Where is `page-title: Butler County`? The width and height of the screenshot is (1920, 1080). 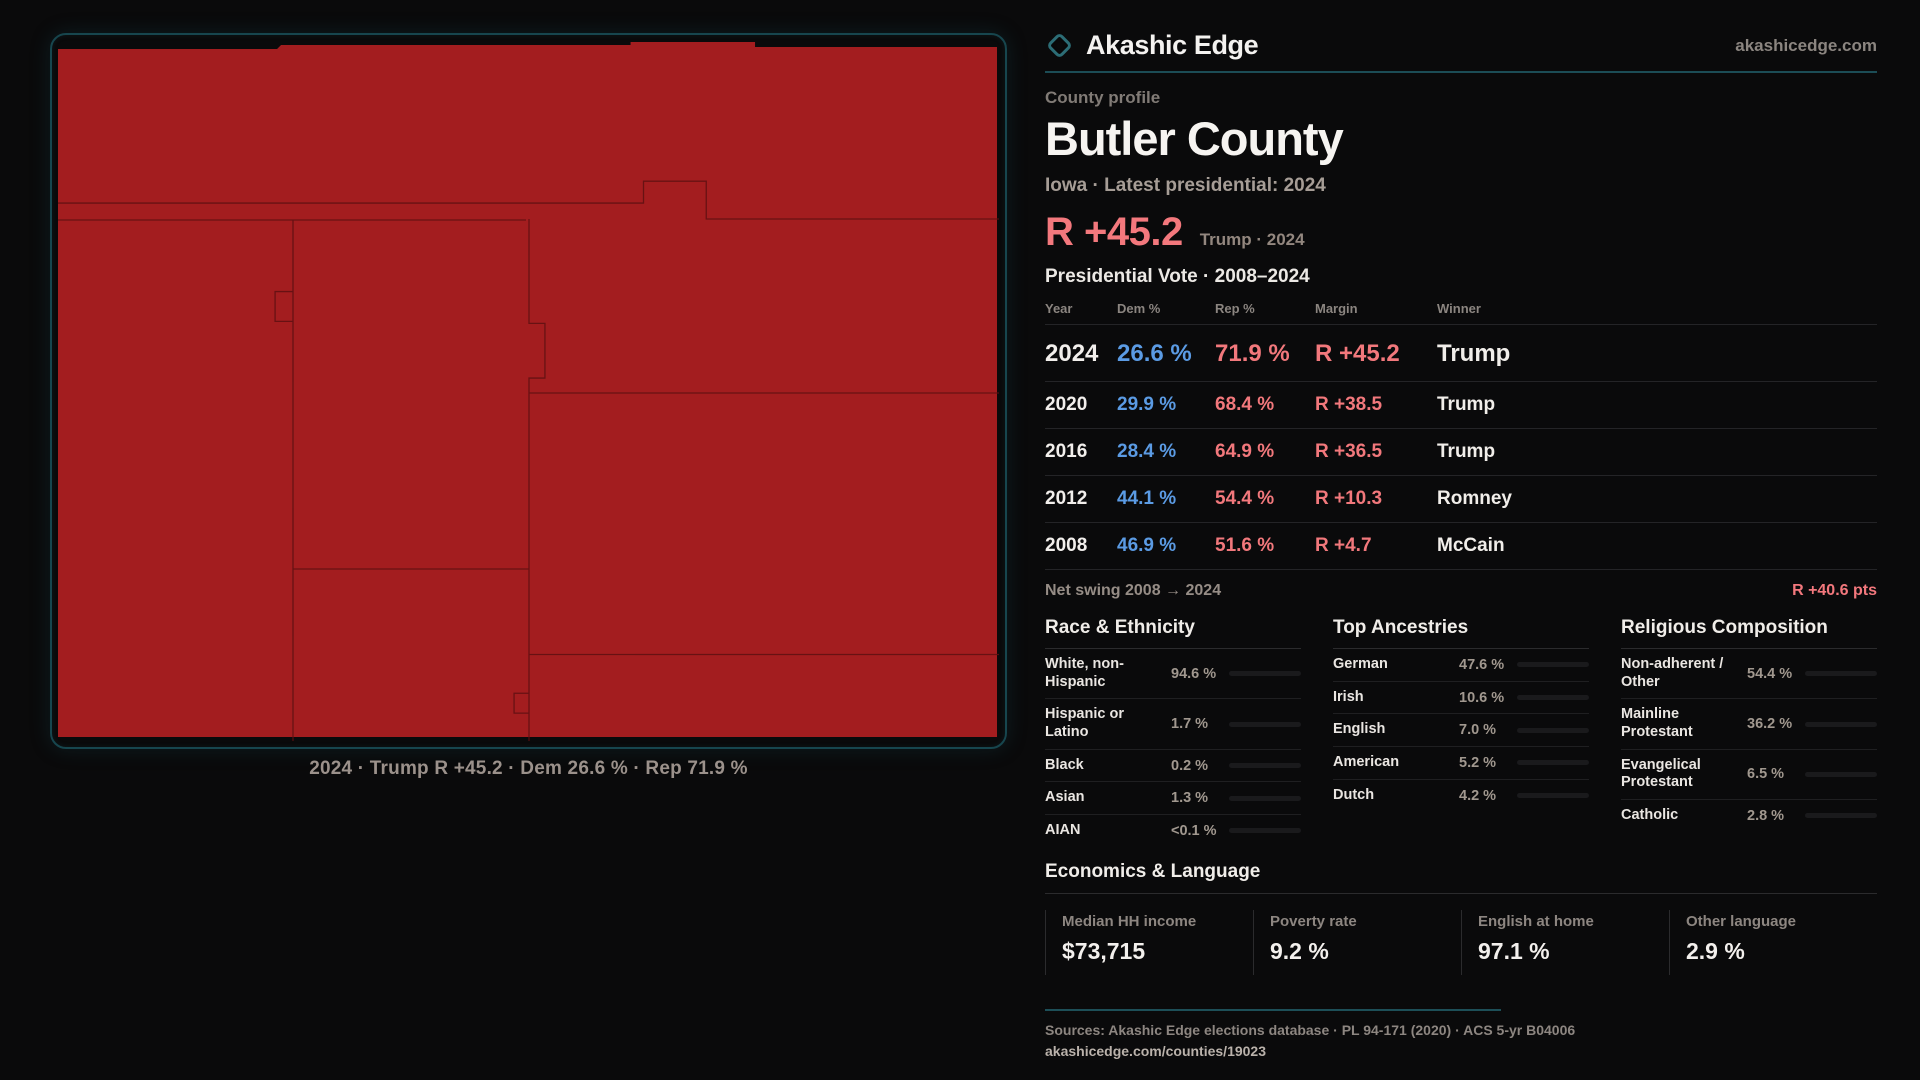
page-title: Butler County is located at coordinates (1194, 138).